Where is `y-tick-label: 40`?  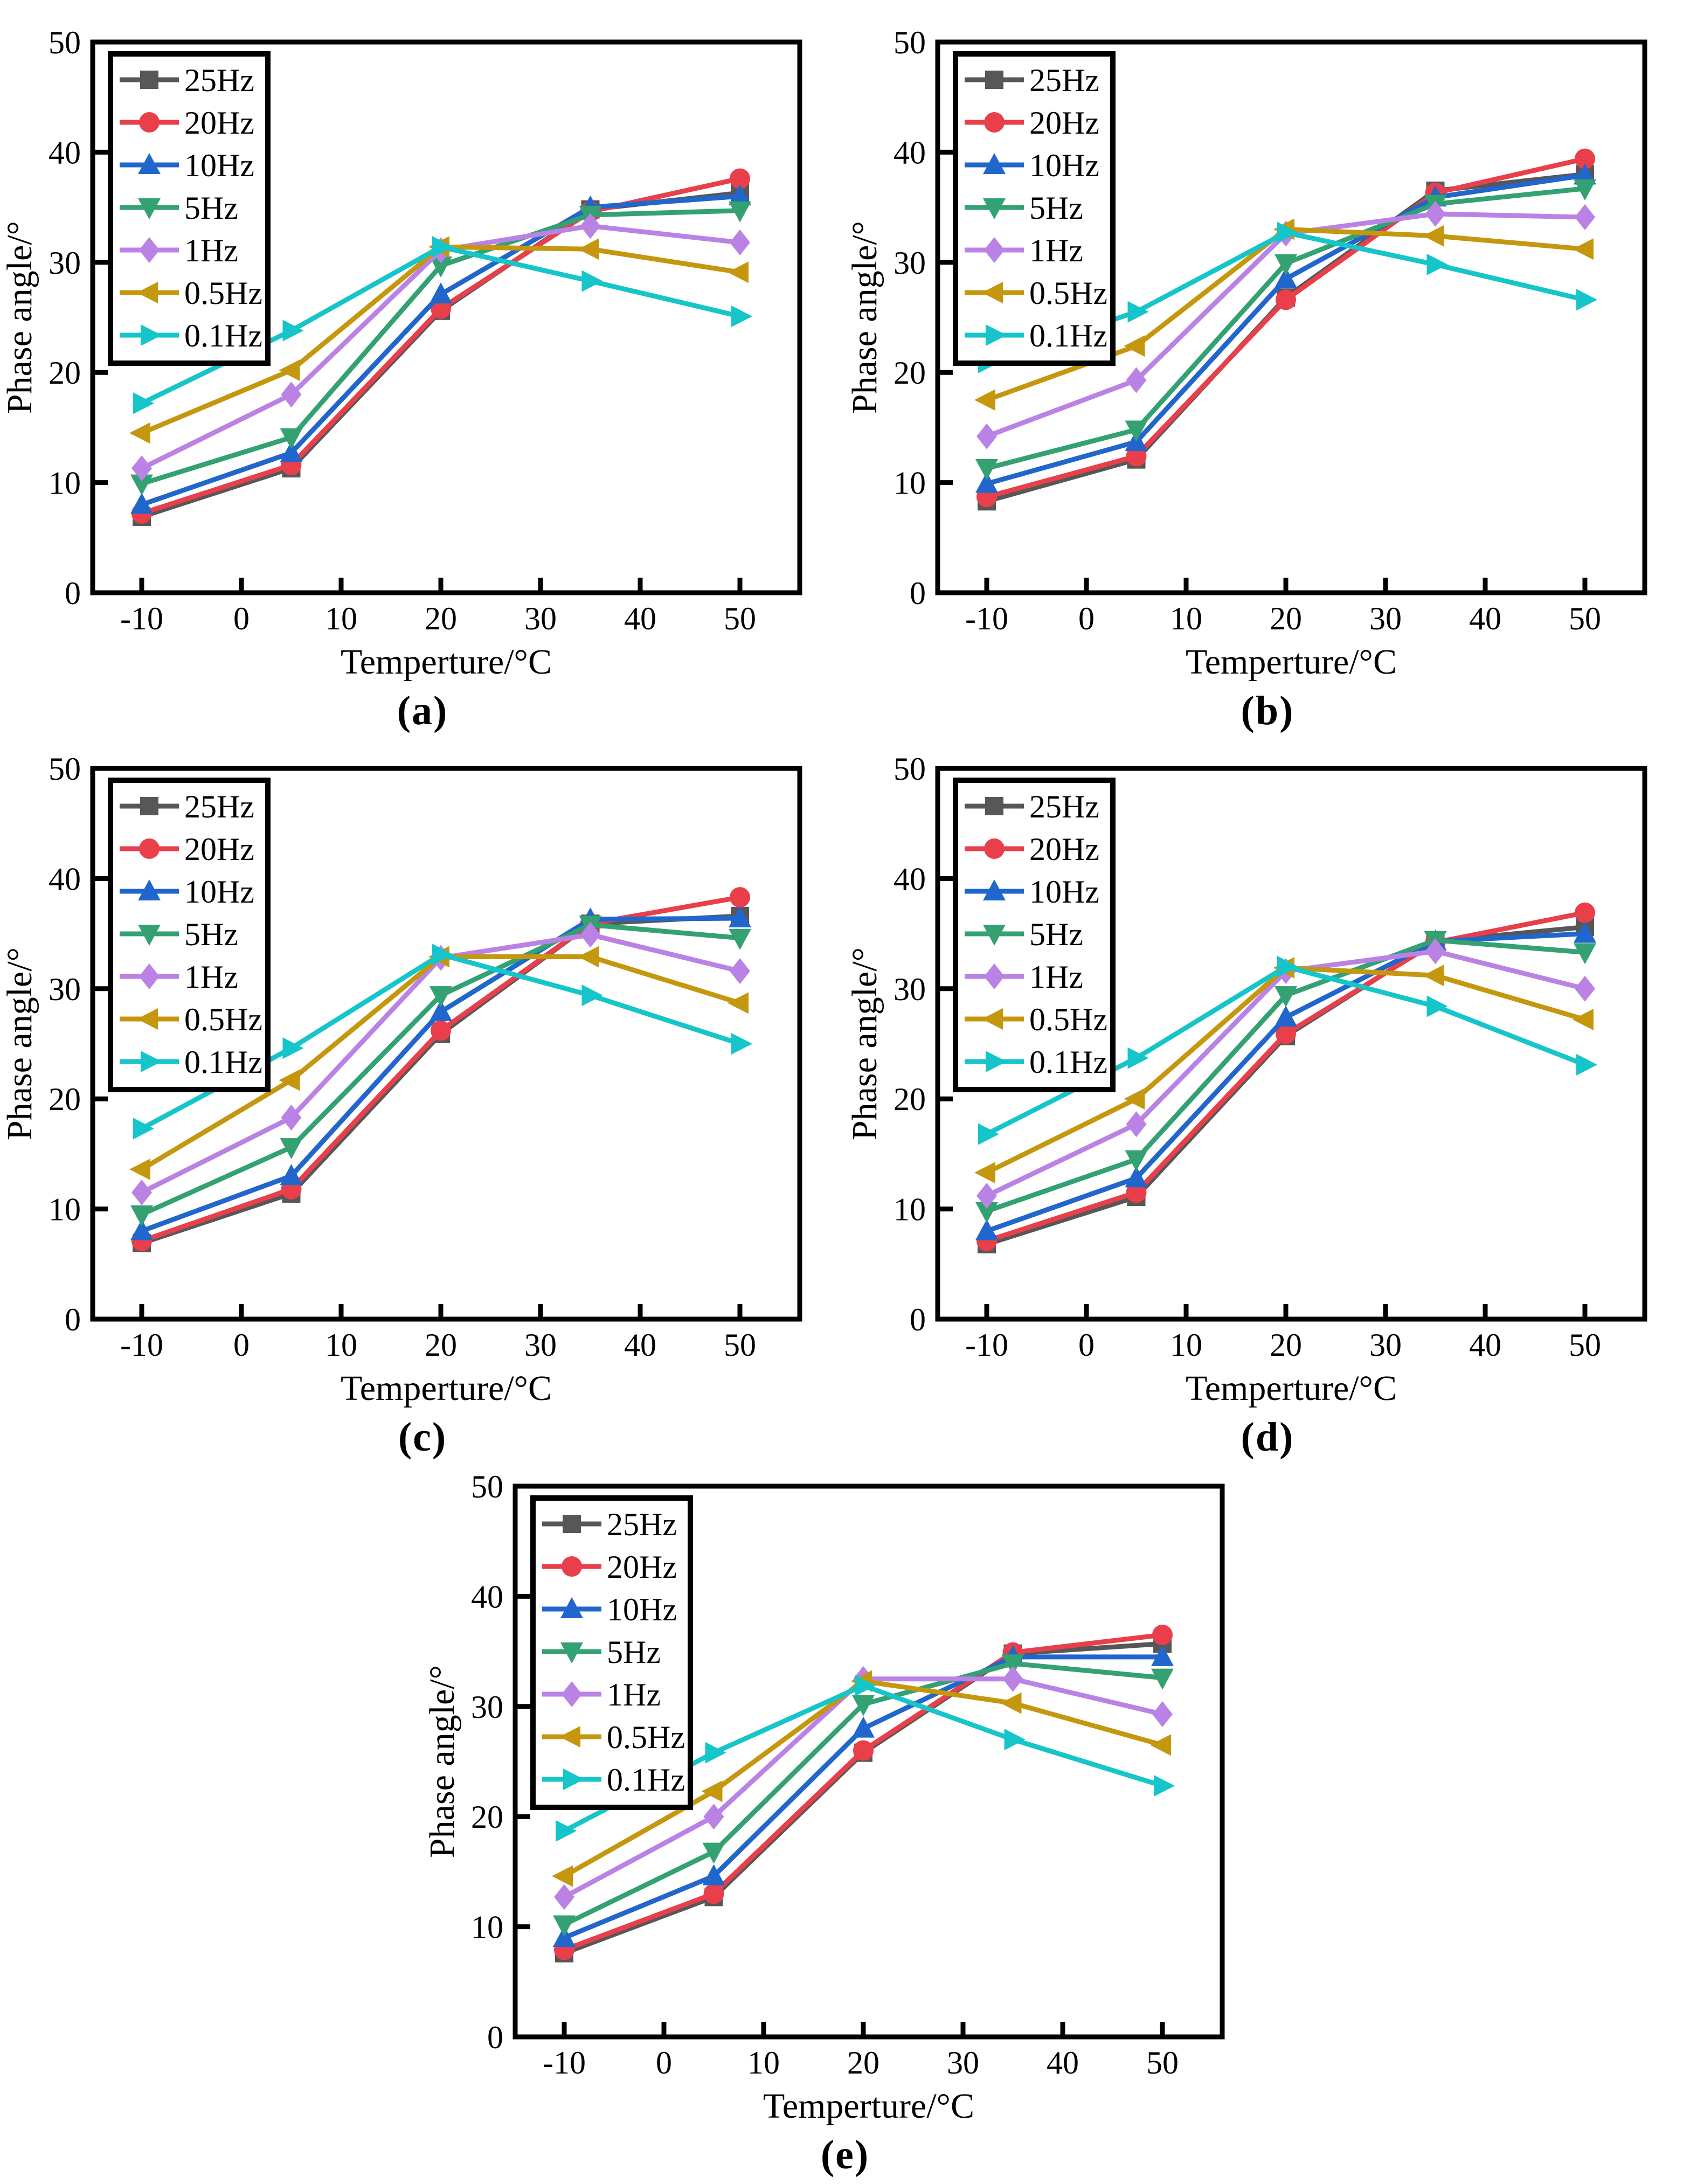
y-tick-label: 40 is located at coordinates (910, 879).